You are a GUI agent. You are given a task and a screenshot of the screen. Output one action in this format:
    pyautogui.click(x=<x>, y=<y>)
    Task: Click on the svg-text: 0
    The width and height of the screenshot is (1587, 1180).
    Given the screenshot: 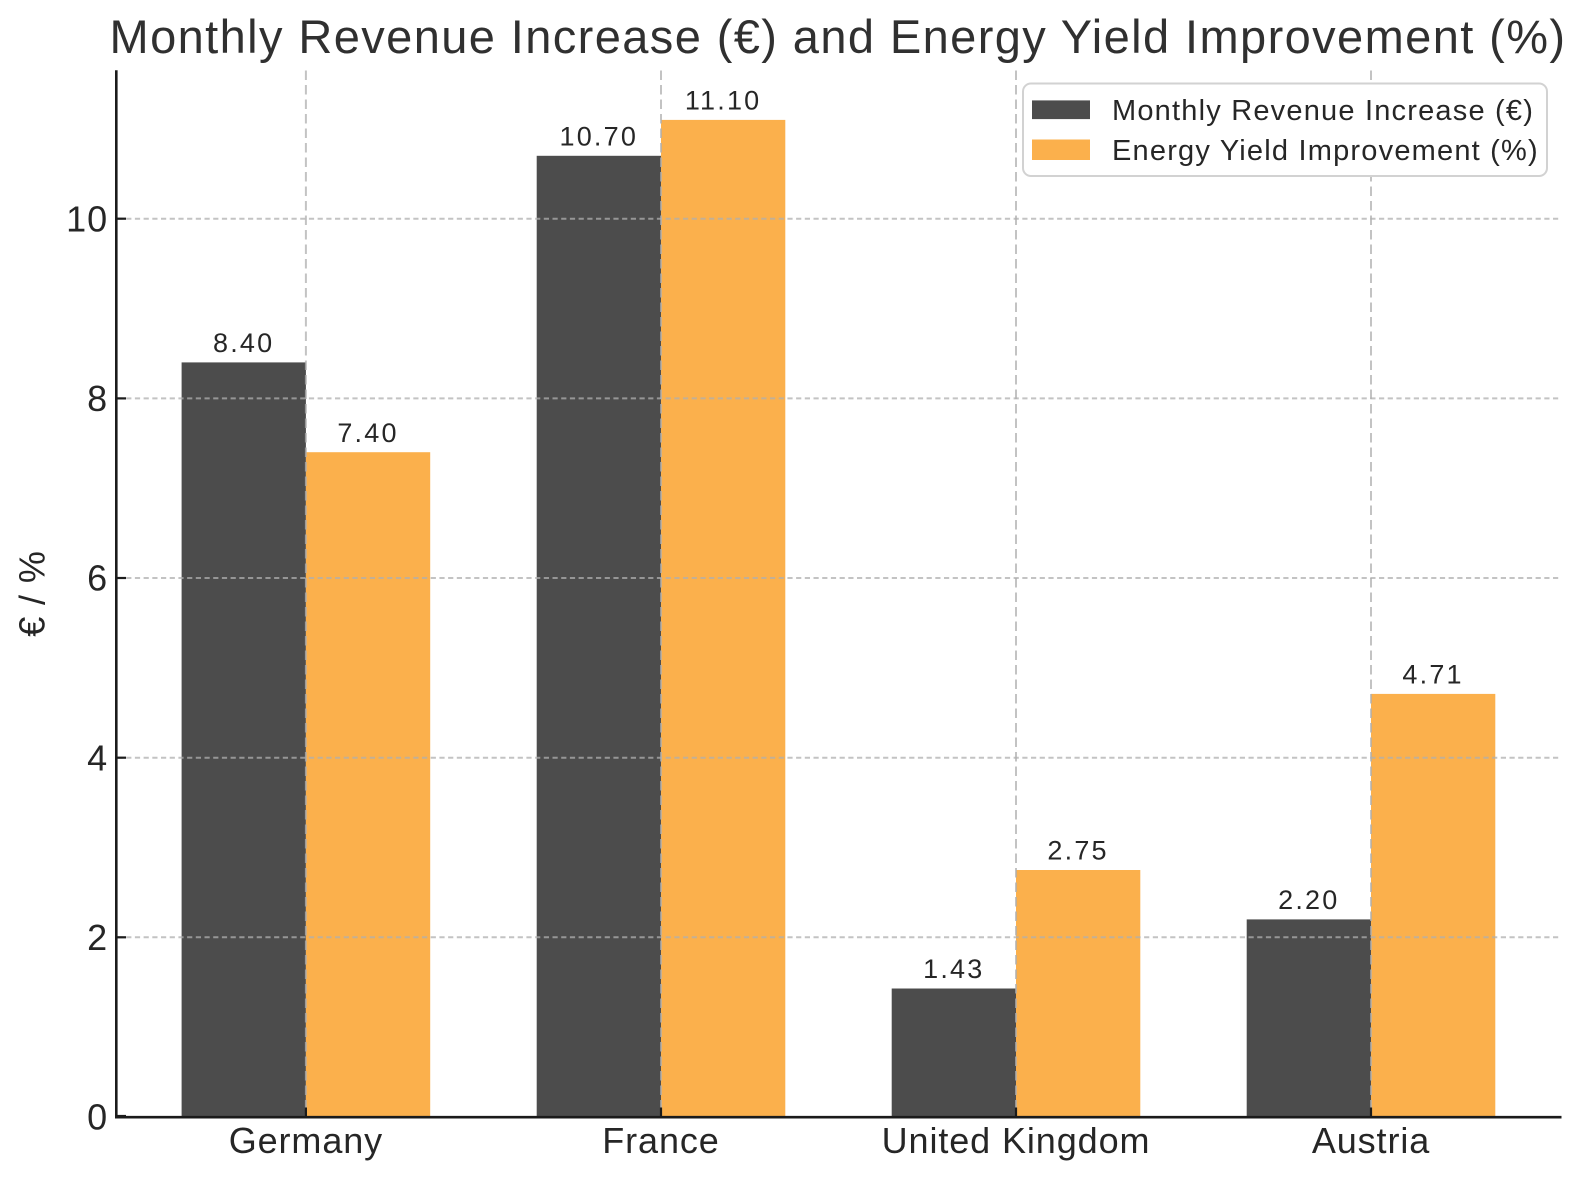 What is the action you would take?
    pyautogui.click(x=97, y=1117)
    